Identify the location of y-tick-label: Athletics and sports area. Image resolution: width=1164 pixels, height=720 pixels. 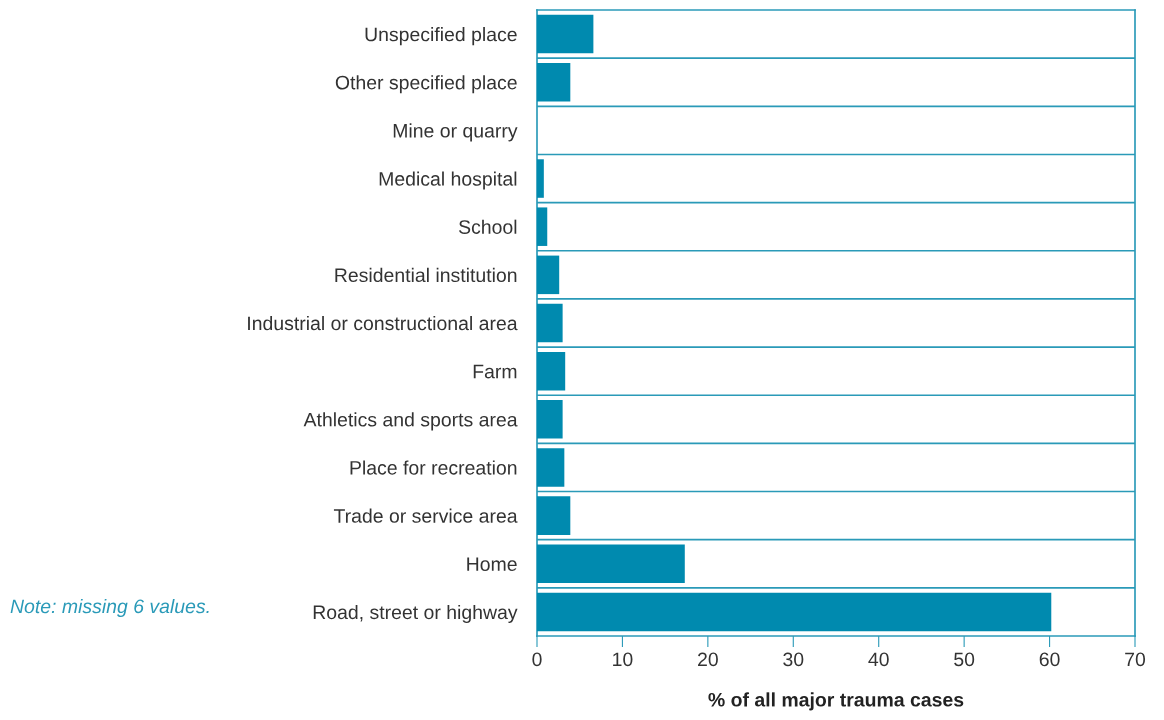
(410, 421).